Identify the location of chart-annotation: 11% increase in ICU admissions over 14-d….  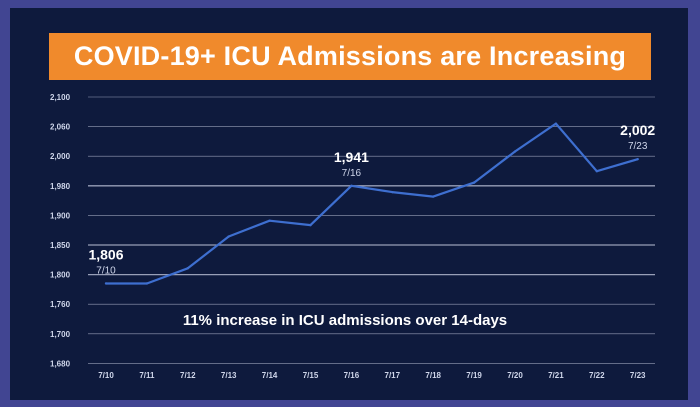
(345, 320).